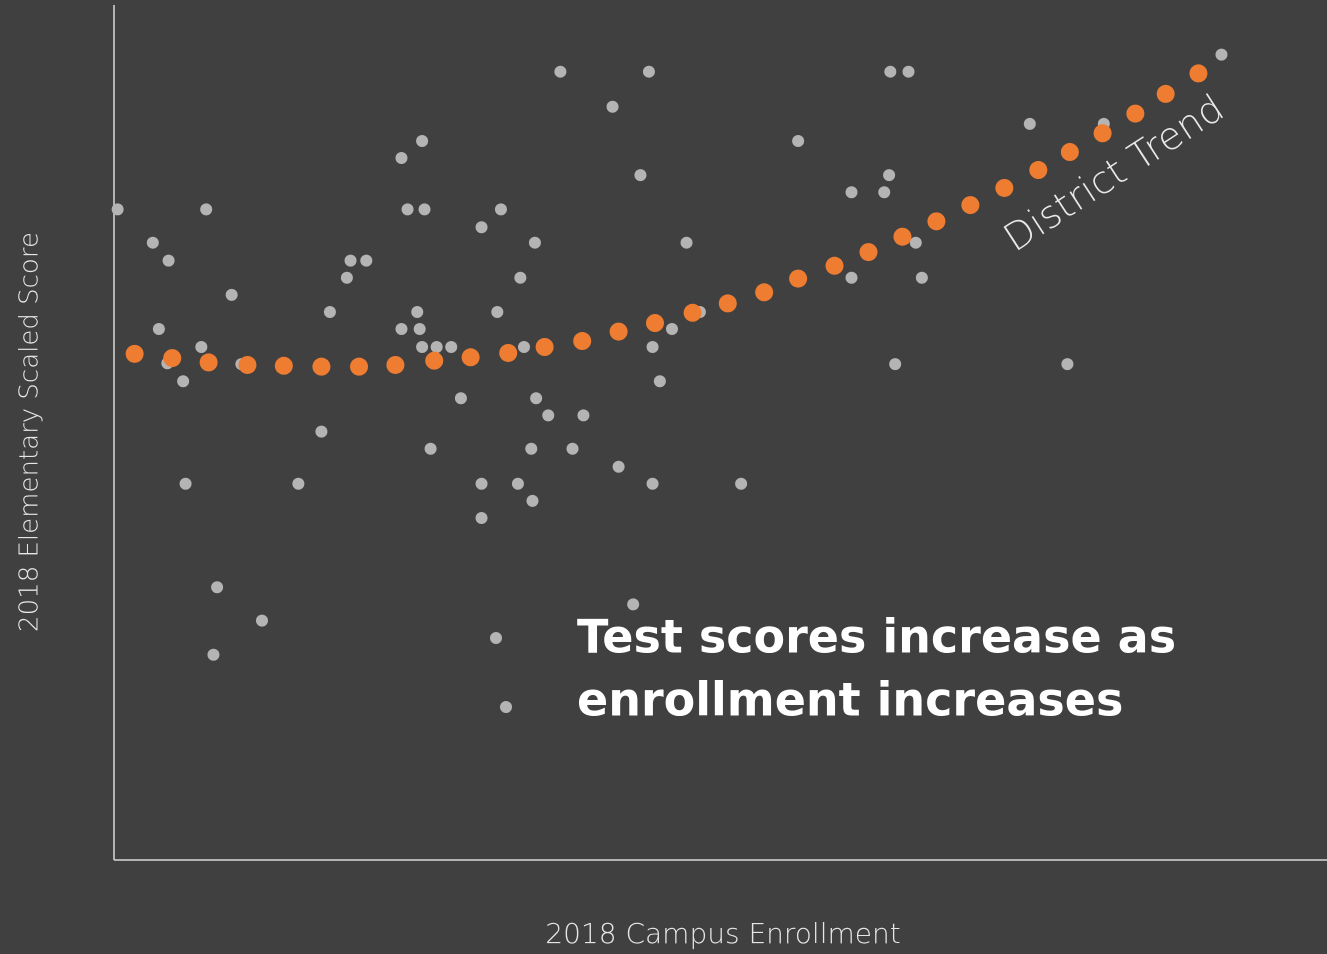 The image size is (1327, 954). What do you see at coordinates (30, 432) in the screenshot?
I see `y-axis-label: 2018 Elementary Scaled Score` at bounding box center [30, 432].